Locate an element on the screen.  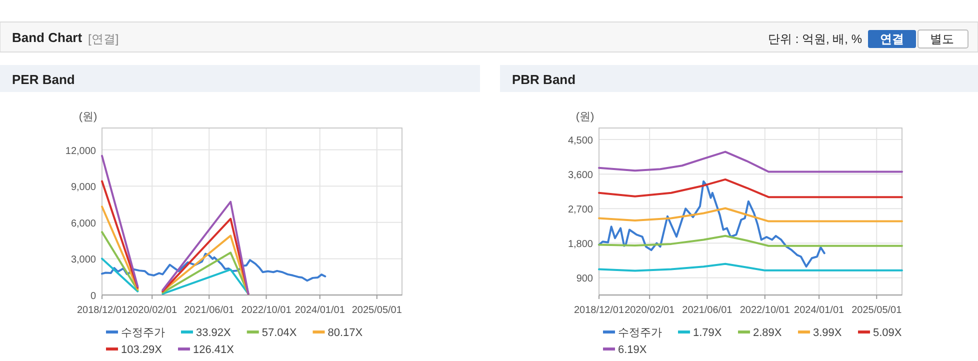
y-tick-label: 4,500 is located at coordinates (581, 141).